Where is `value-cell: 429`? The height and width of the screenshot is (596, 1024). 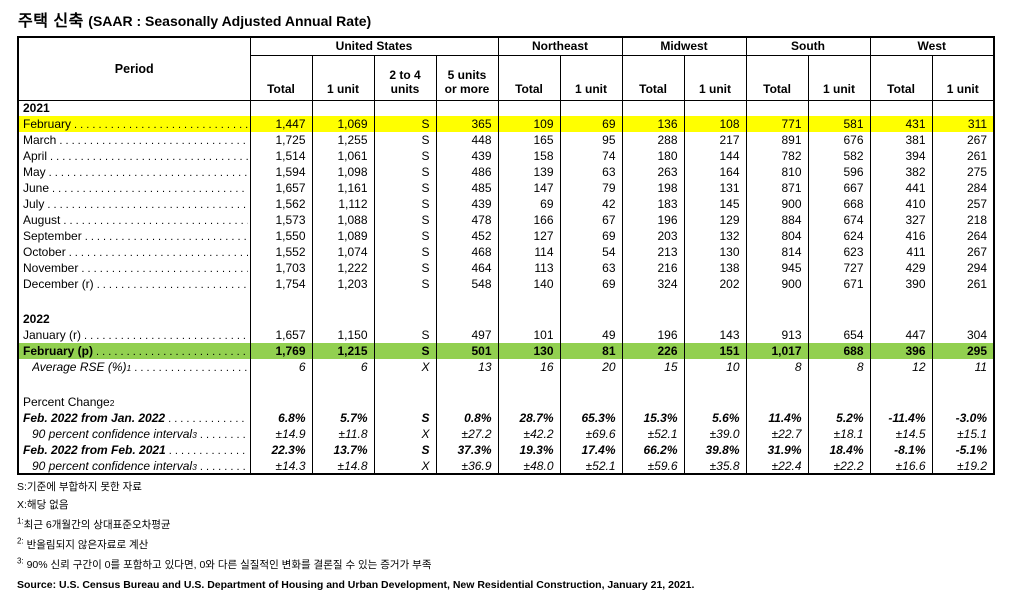
value-cell: 429 is located at coordinates (901, 268).